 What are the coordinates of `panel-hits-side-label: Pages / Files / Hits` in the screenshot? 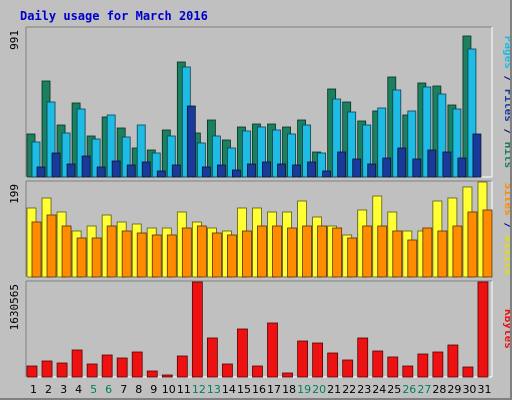 It's located at (506, 102).